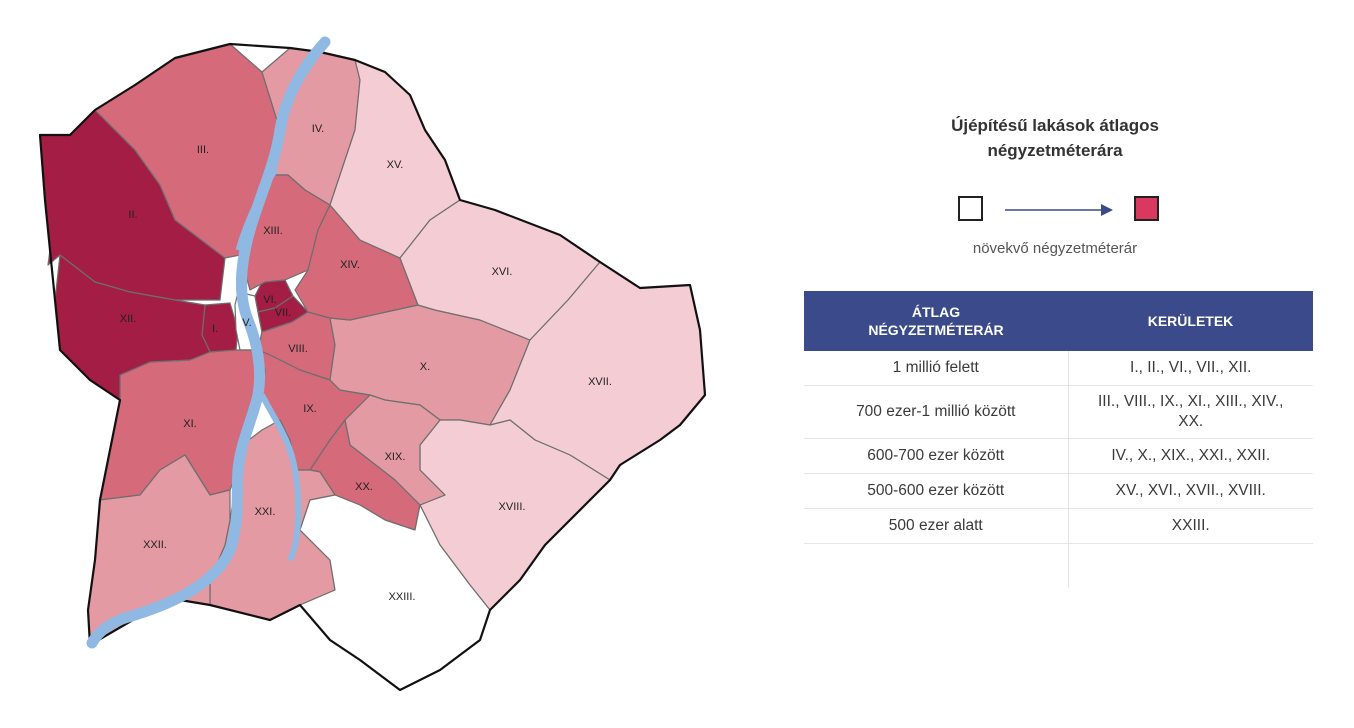  Describe the element at coordinates (936, 491) in the screenshot. I see `price-range: 500-600 ezer között` at that location.